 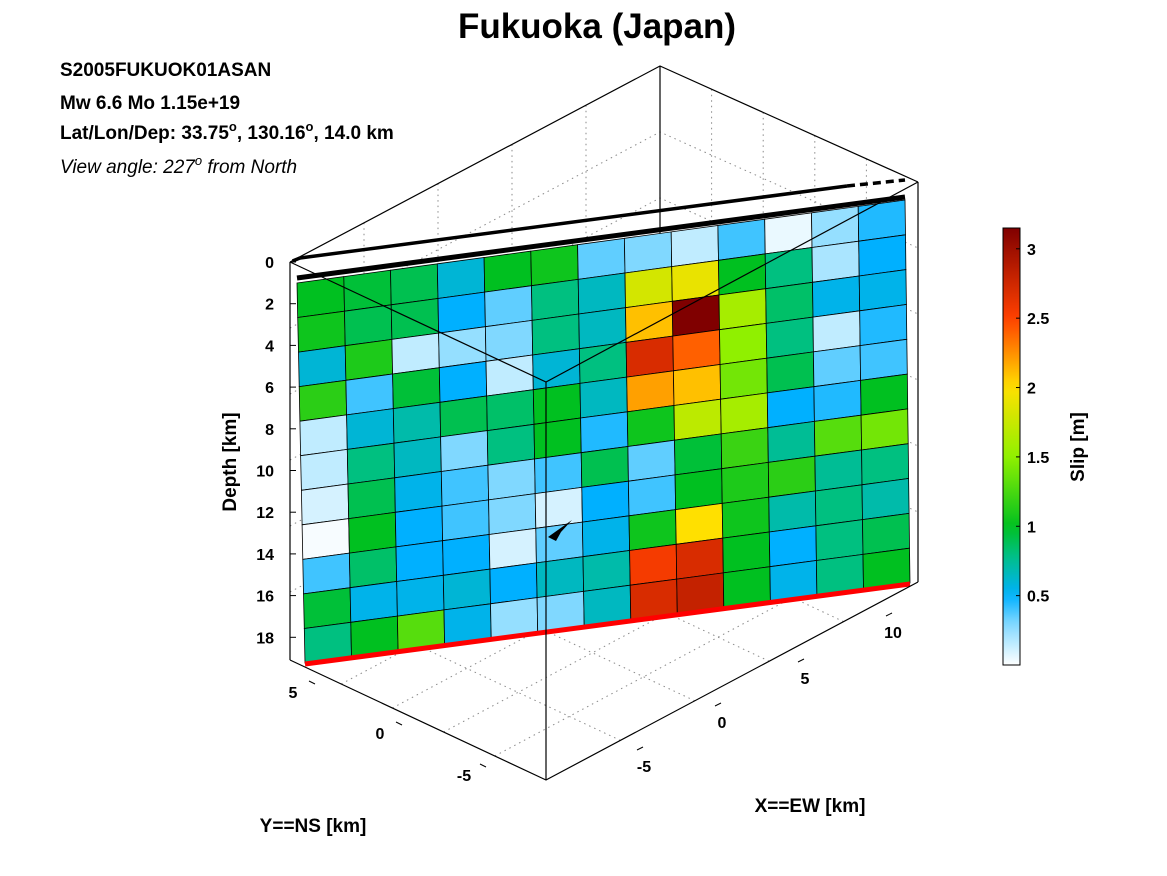 What do you see at coordinates (1038, 319) in the screenshot?
I see `colorbar-tick-label: 2.5` at bounding box center [1038, 319].